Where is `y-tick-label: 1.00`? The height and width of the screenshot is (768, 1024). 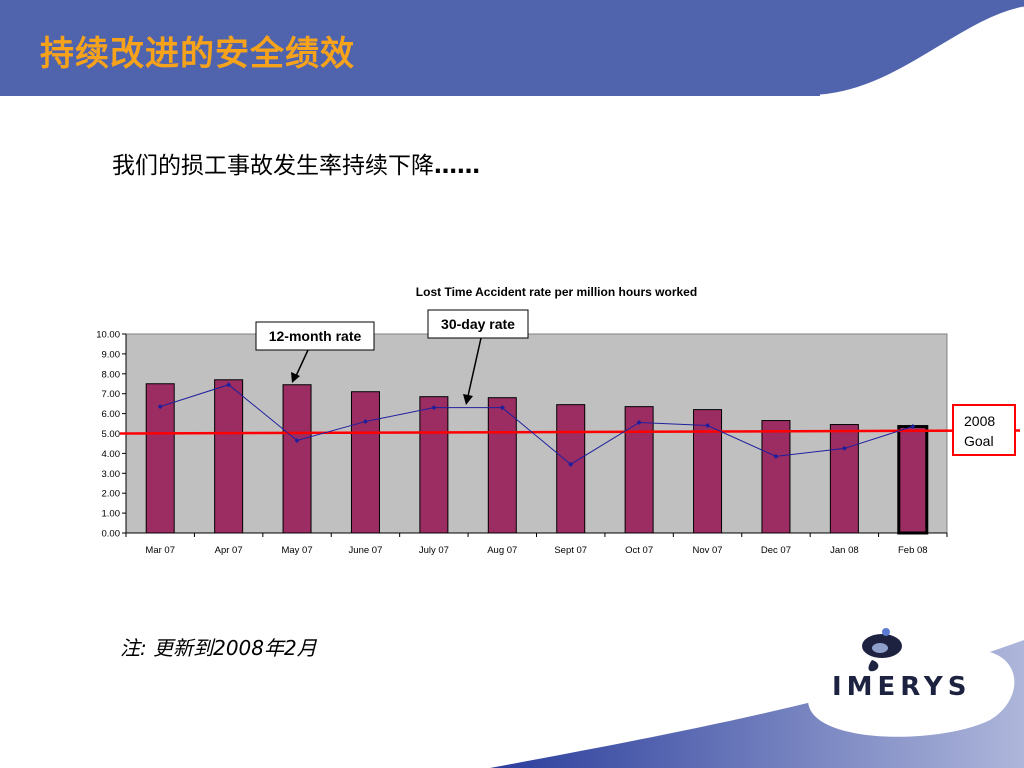
y-tick-label: 1.00 is located at coordinates (111, 514).